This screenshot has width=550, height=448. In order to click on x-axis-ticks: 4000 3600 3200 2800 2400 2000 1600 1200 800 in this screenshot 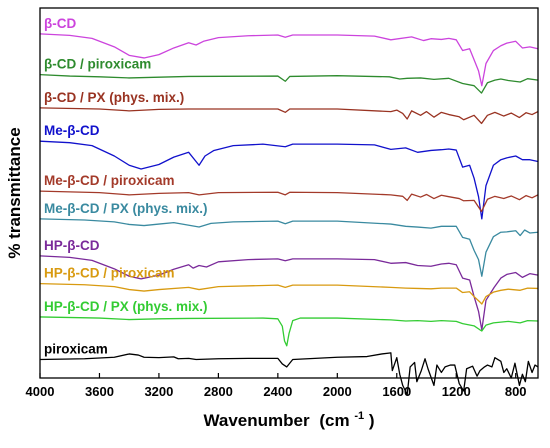, I will do `click(276, 386)`.